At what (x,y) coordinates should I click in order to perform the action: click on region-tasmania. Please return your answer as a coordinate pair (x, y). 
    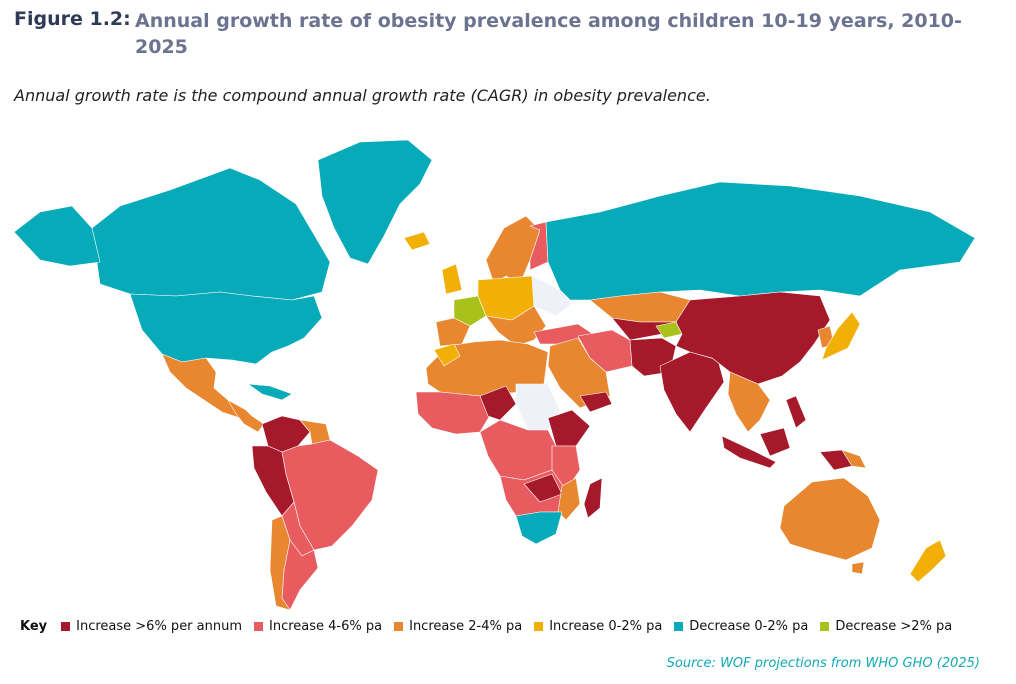
    Looking at the image, I should click on (858, 568).